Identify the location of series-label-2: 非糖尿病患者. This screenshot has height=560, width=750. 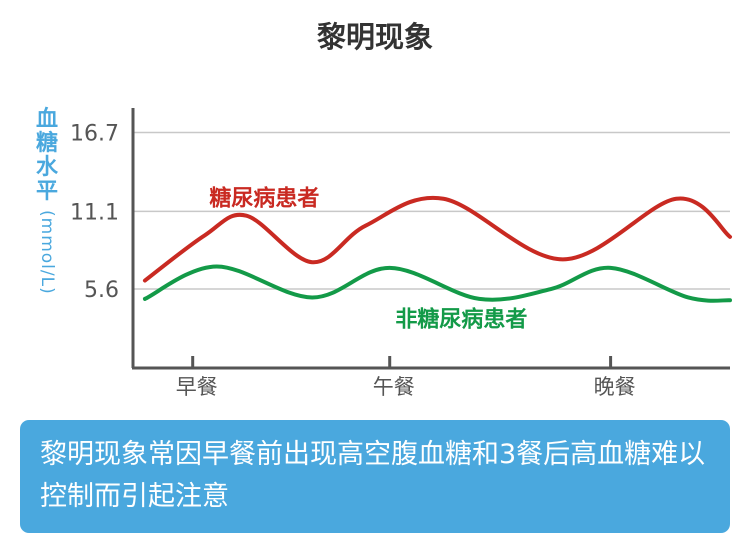
(461, 320).